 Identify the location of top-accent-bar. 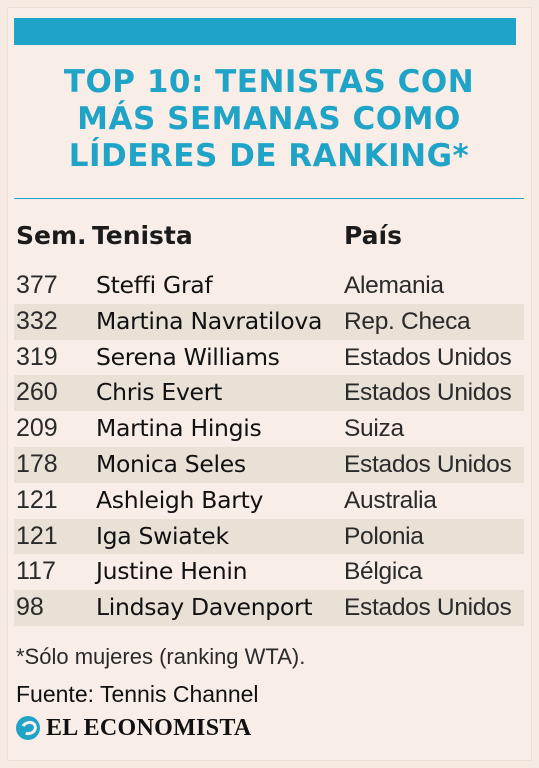
(265, 31).